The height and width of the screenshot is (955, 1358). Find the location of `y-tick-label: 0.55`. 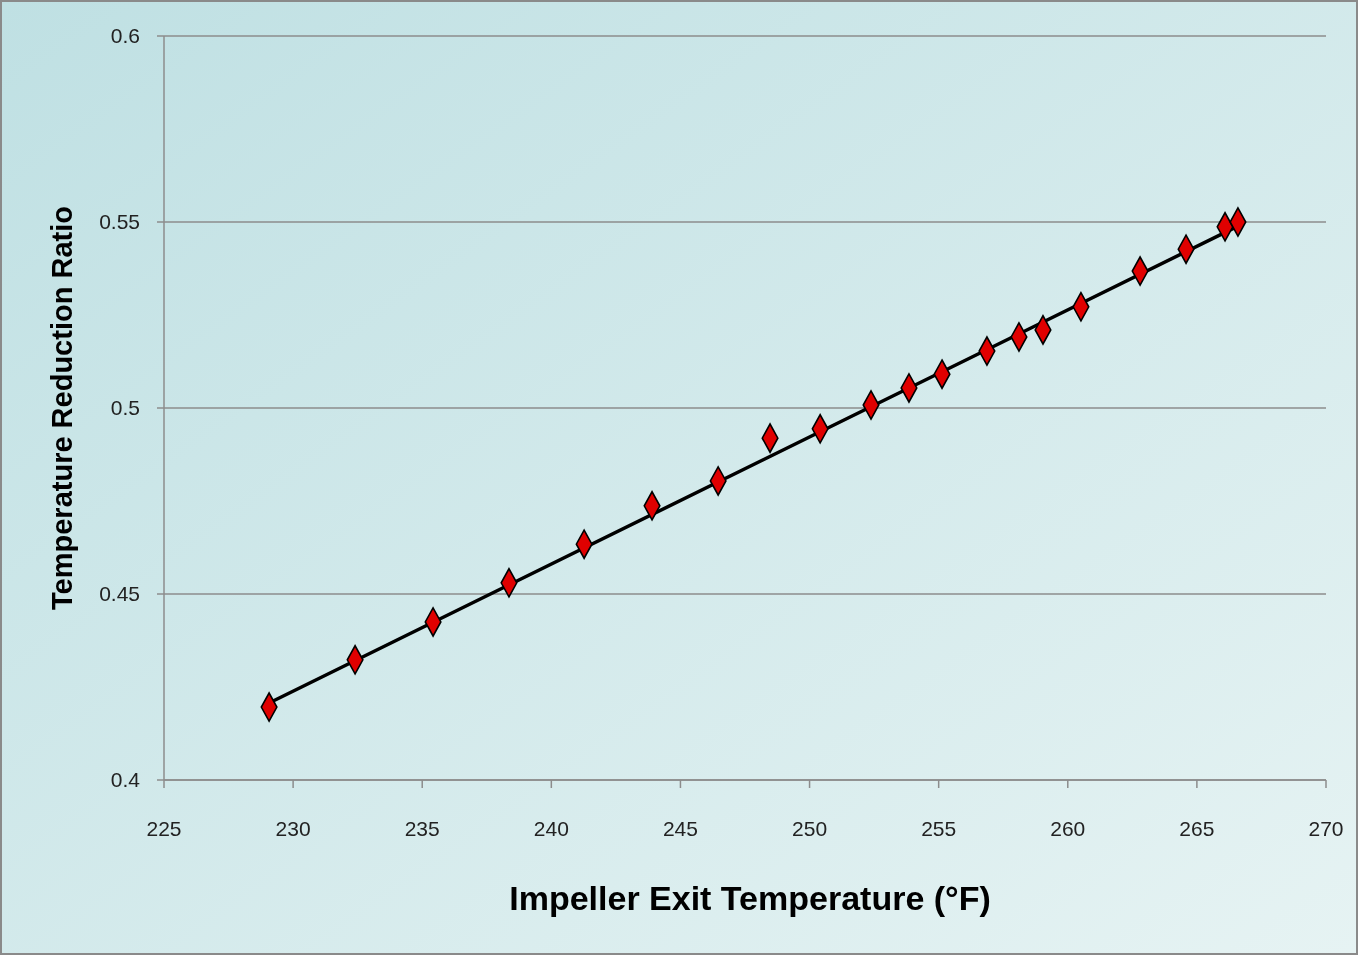

y-tick-label: 0.55 is located at coordinates (119, 222).